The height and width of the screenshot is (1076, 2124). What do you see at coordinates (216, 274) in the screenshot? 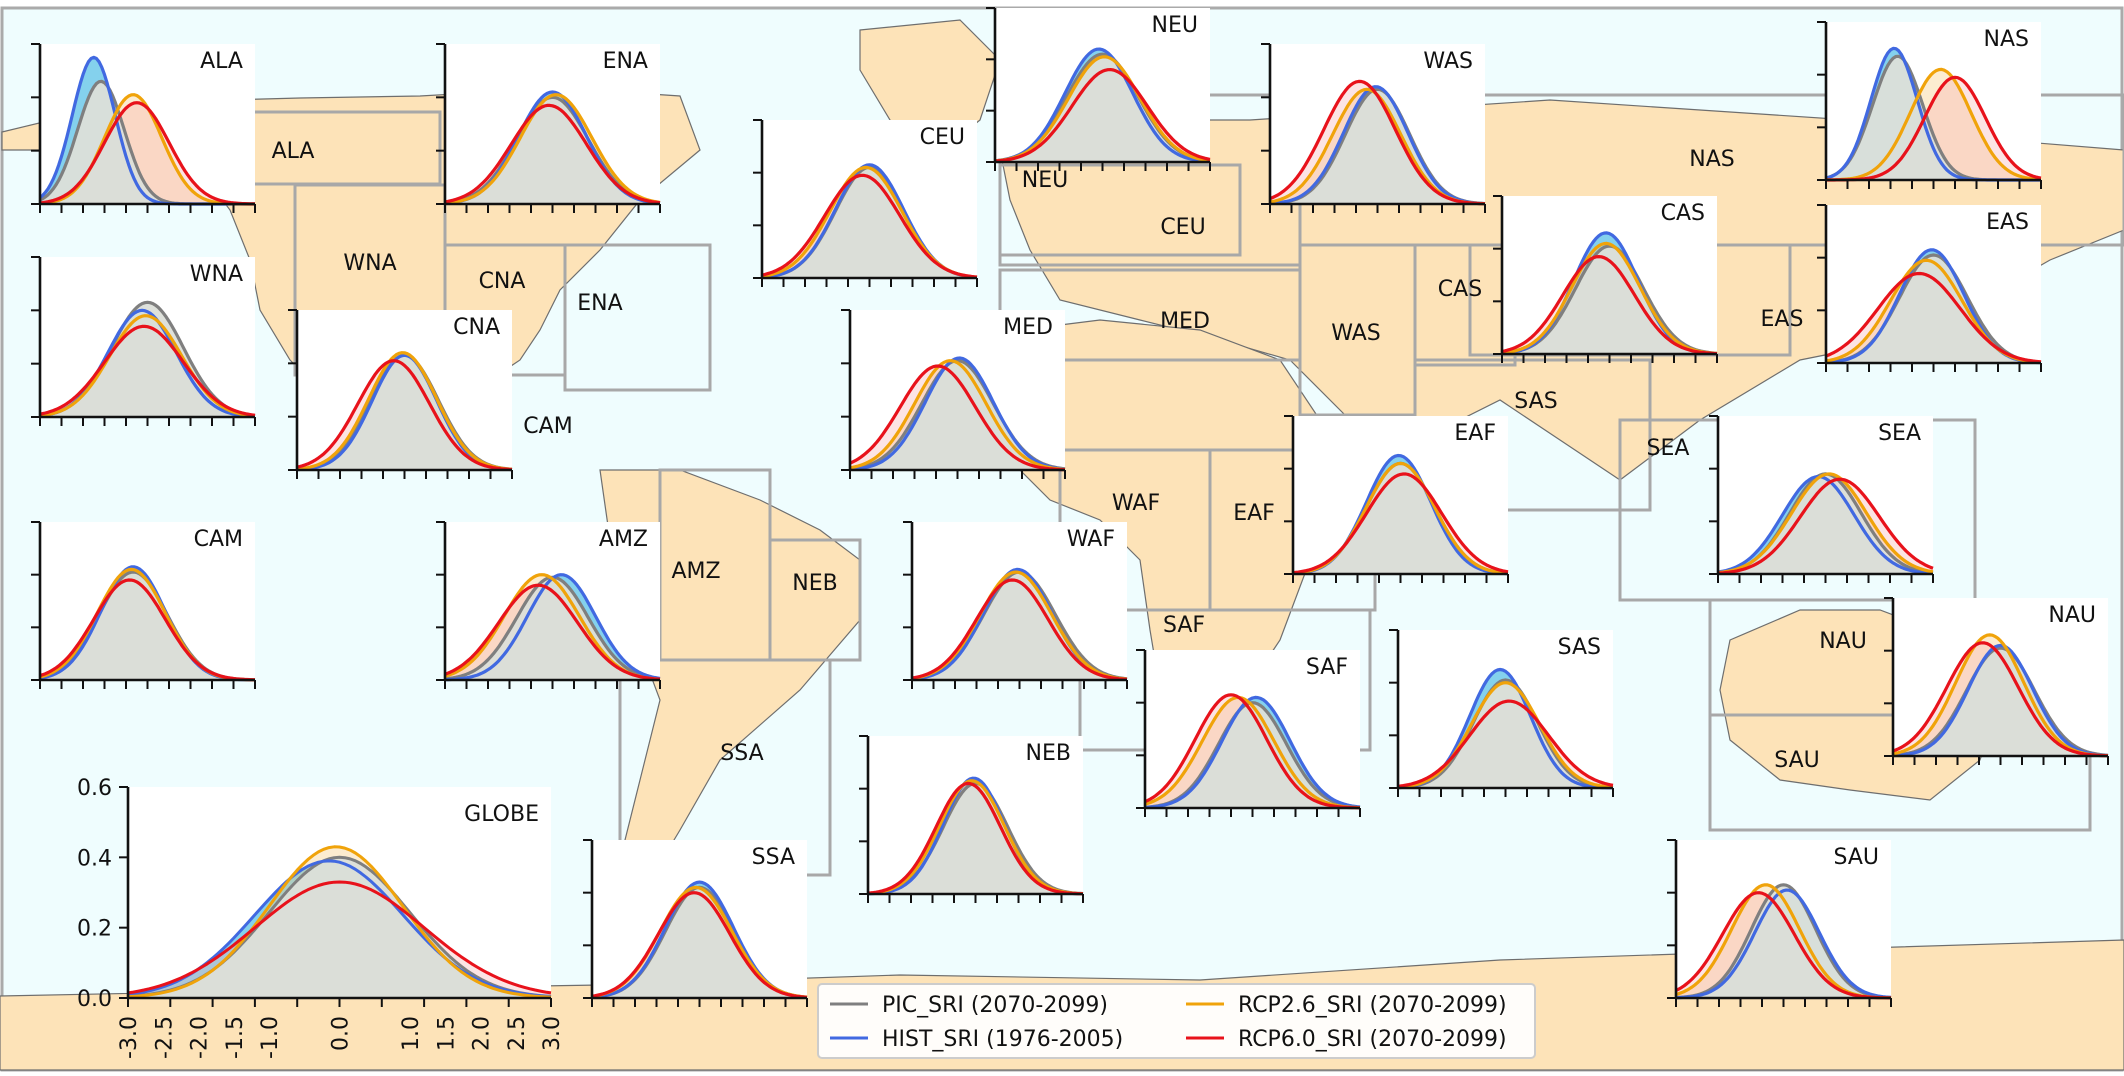
I see `panel-wna-title: WNA` at bounding box center [216, 274].